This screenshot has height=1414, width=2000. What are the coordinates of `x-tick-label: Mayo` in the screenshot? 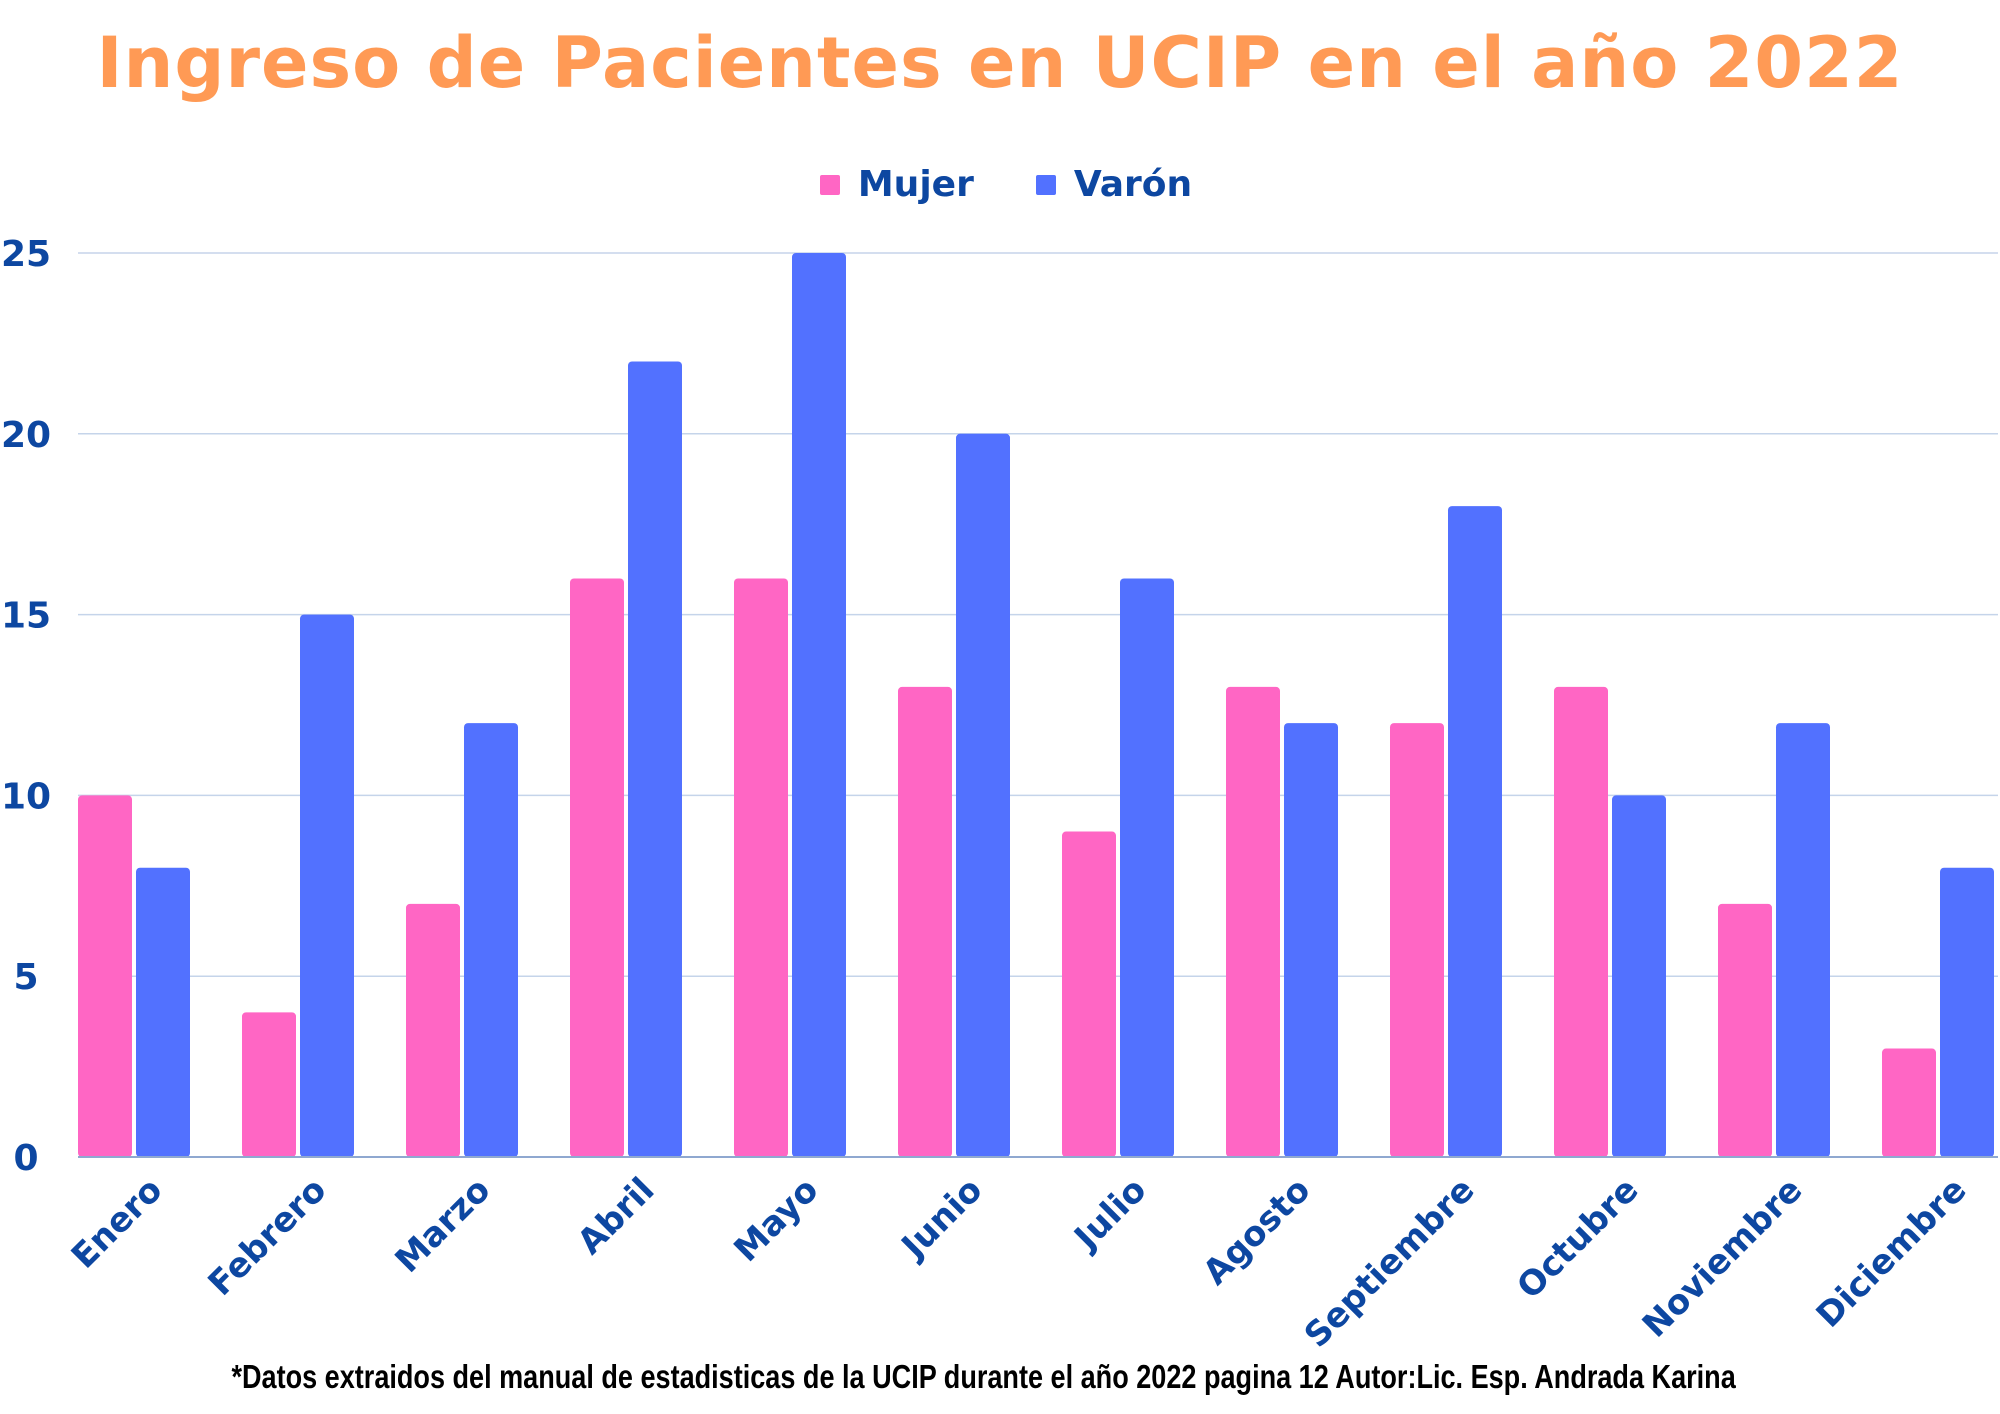 It's located at (776, 1220).